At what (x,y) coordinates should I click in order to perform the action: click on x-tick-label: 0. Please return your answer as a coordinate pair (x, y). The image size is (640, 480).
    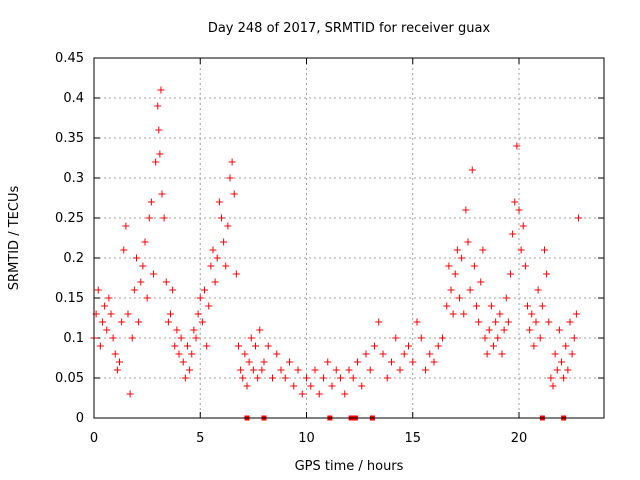
    Looking at the image, I should click on (94, 438).